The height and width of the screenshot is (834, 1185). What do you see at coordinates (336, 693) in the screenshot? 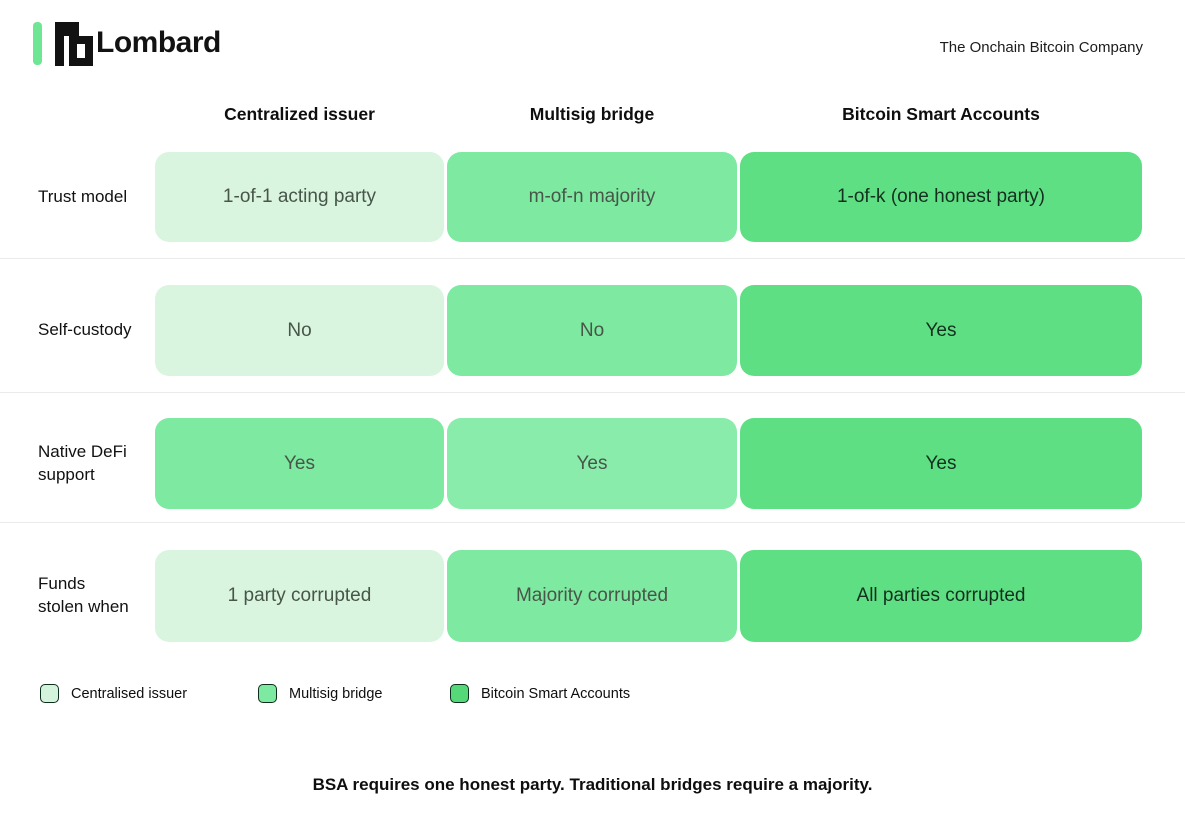
I see `legend-label: Multisig bridge` at bounding box center [336, 693].